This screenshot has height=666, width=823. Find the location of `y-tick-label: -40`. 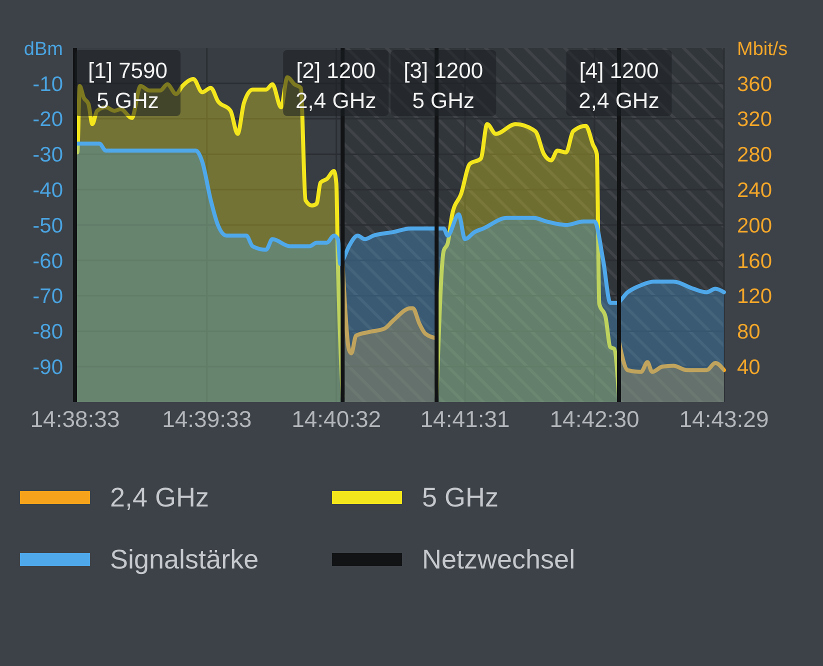

y-tick-label: -40 is located at coordinates (47, 190).